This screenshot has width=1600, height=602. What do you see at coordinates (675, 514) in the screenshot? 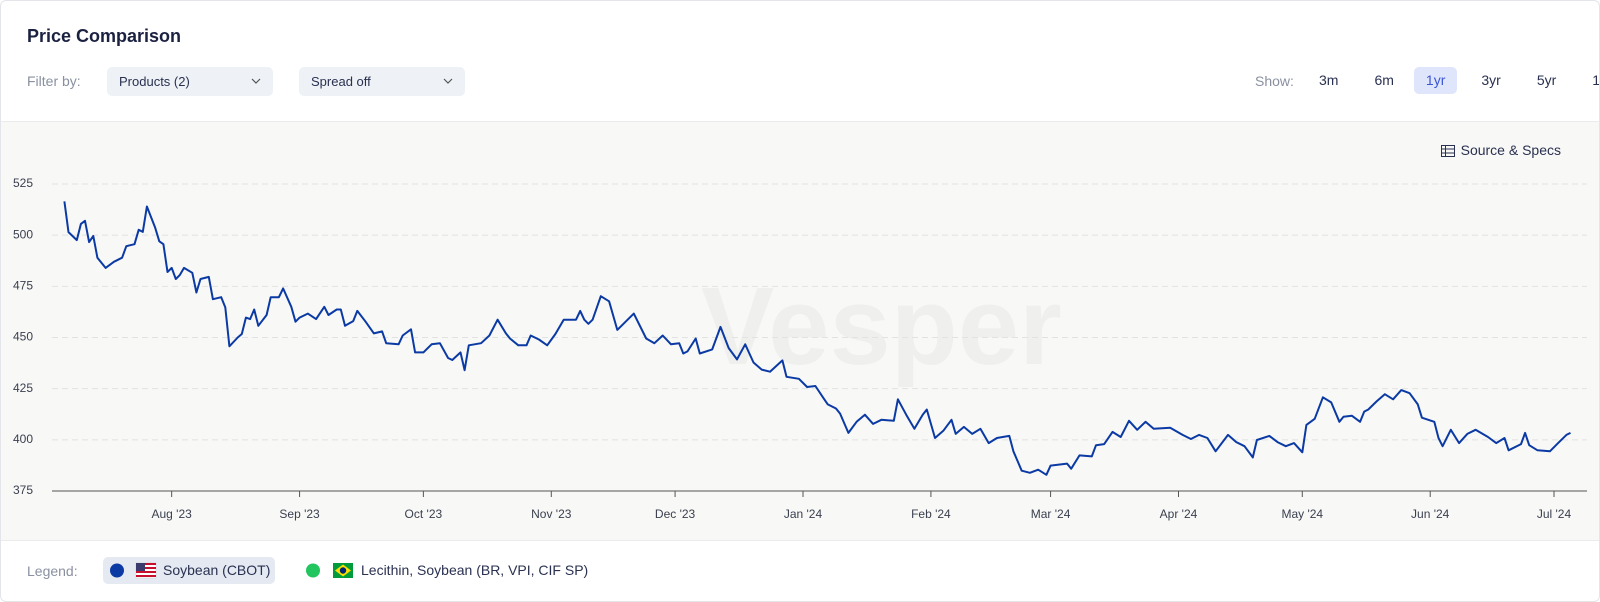
I see `x-tick-label: Dec '23` at bounding box center [675, 514].